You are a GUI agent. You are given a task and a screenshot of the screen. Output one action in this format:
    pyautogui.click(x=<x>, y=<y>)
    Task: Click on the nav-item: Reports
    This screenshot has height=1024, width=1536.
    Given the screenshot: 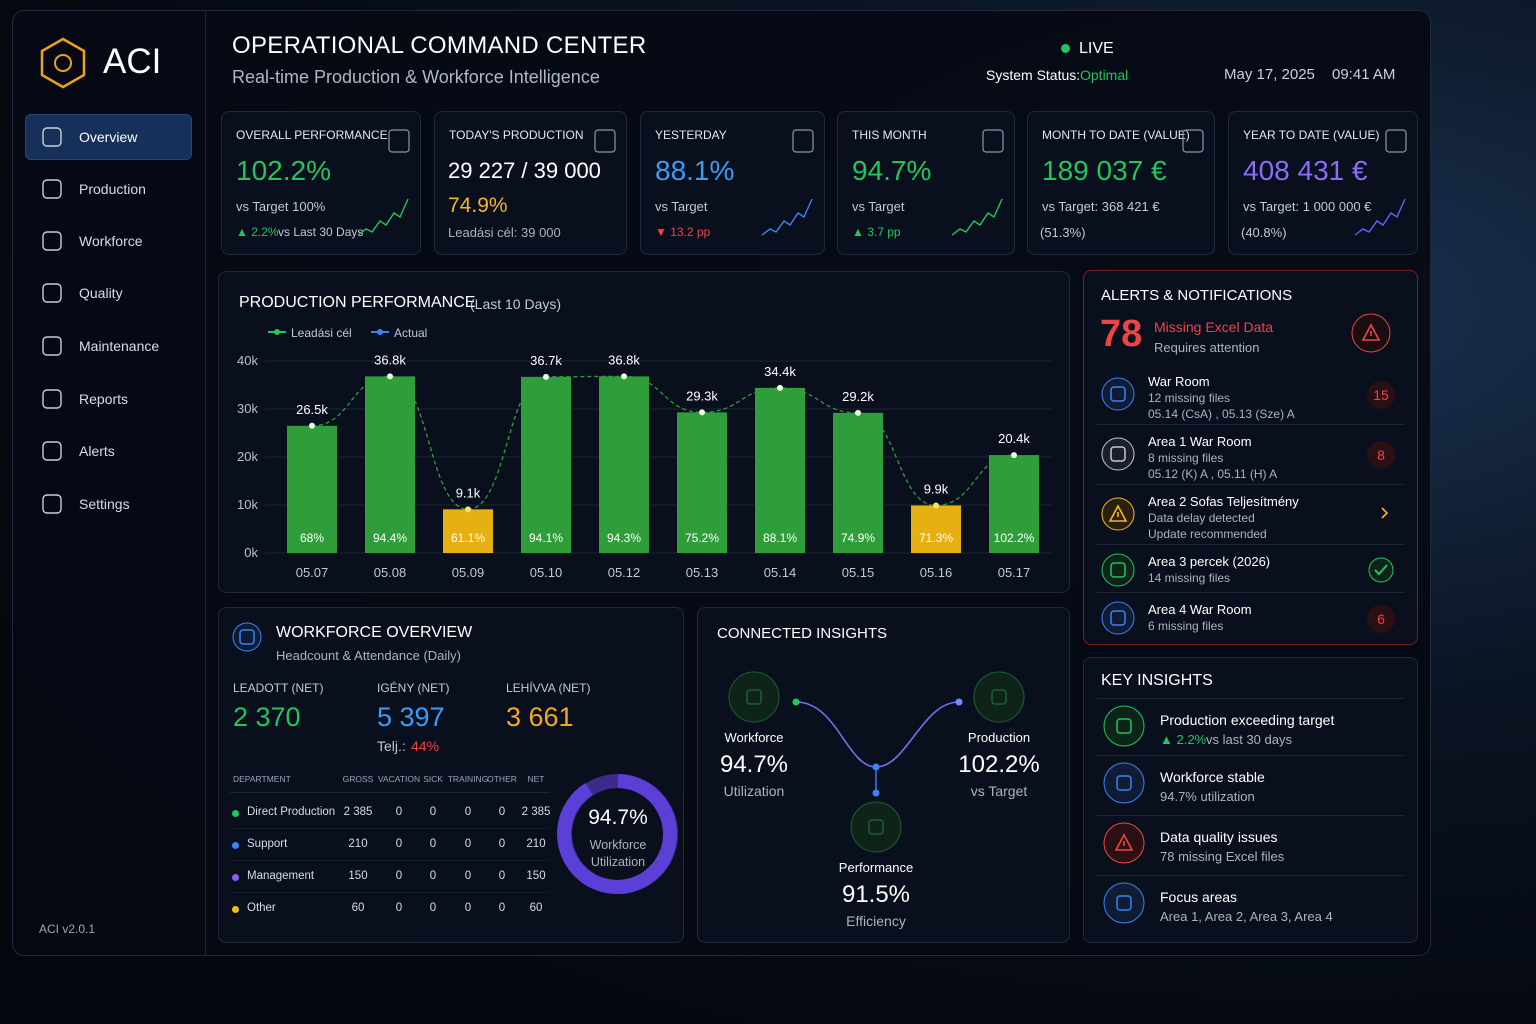 What is the action you would take?
    pyautogui.click(x=104, y=399)
    